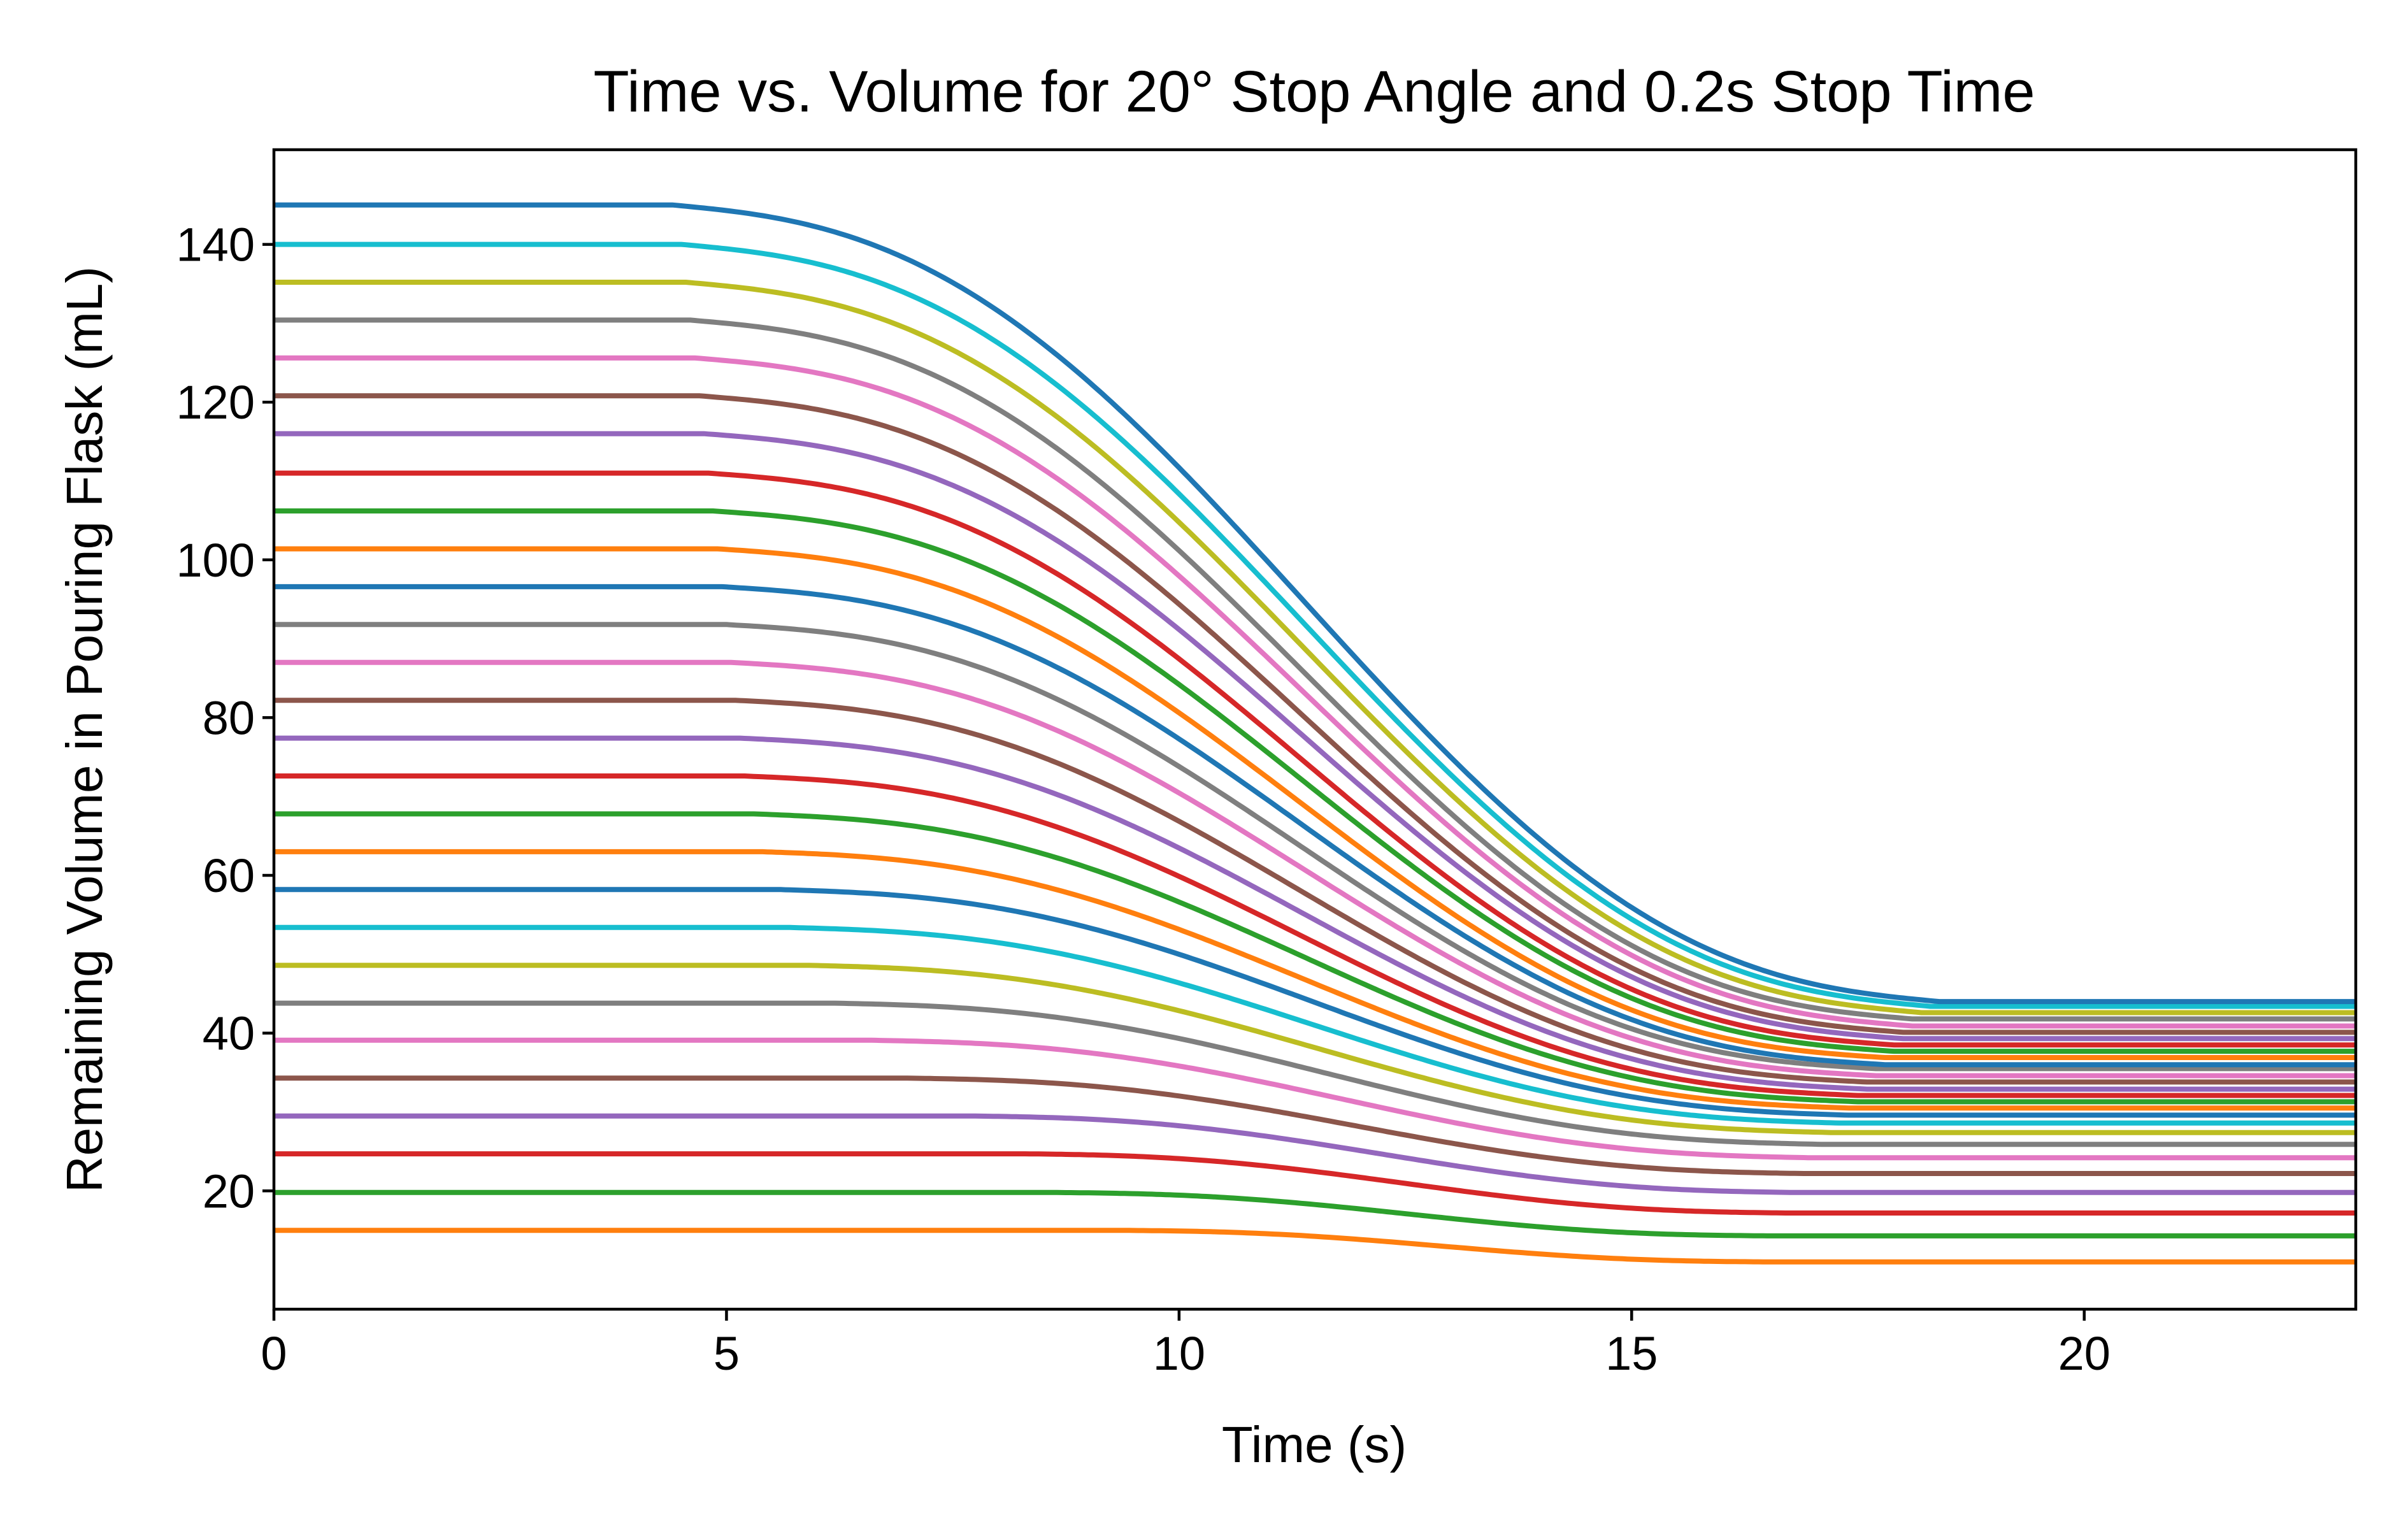  Describe the element at coordinates (229, 1191) in the screenshot. I see `y-tick-label: 20` at that location.